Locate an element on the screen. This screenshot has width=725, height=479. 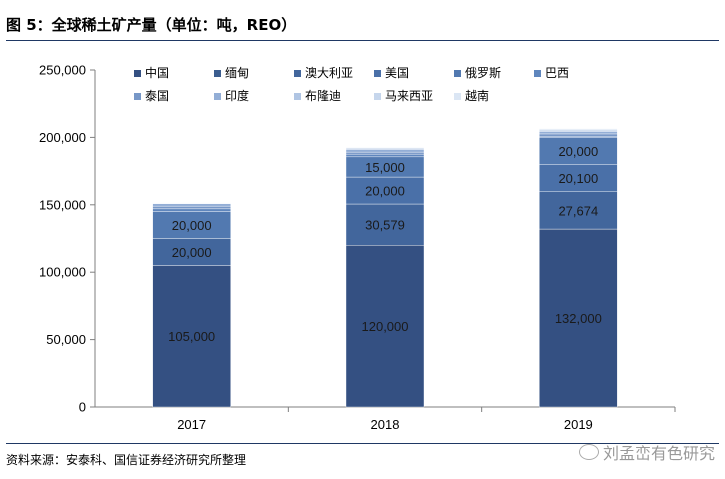
data-label: 132,000 is located at coordinates (578, 318).